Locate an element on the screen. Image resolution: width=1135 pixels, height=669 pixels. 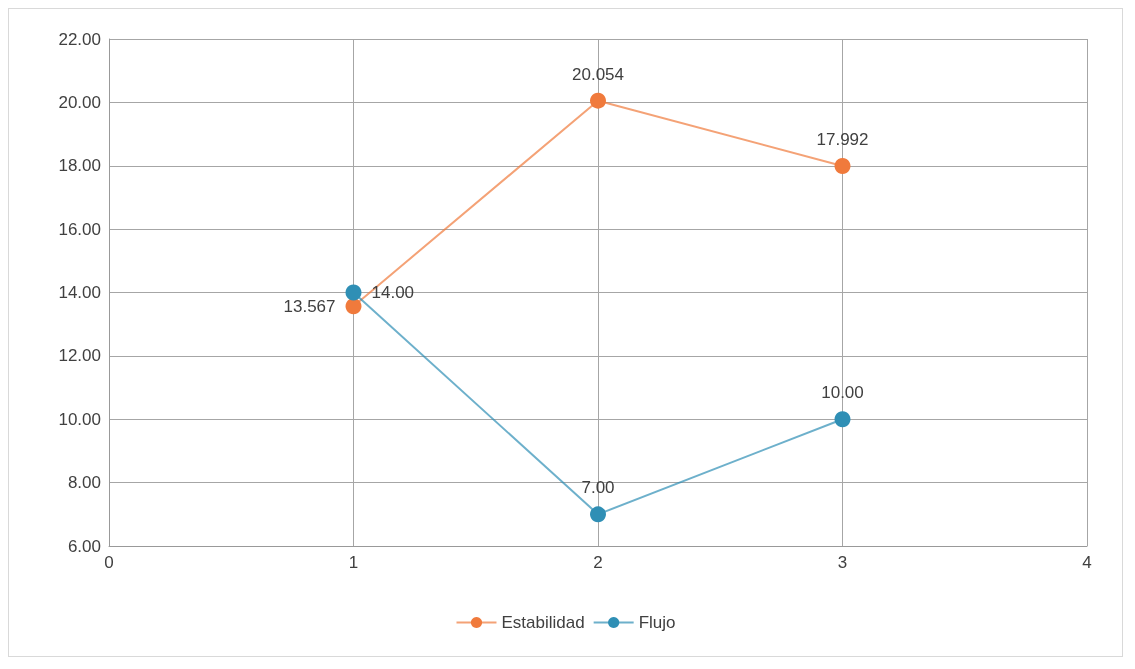
legend-label: Estabilidad is located at coordinates (543, 622).